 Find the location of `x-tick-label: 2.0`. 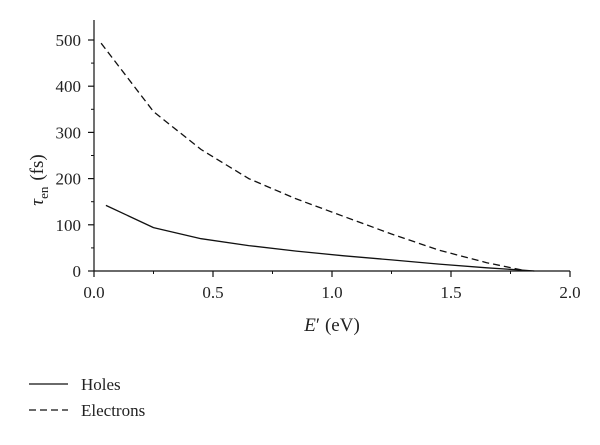

x-tick-label: 2.0 is located at coordinates (569, 292).